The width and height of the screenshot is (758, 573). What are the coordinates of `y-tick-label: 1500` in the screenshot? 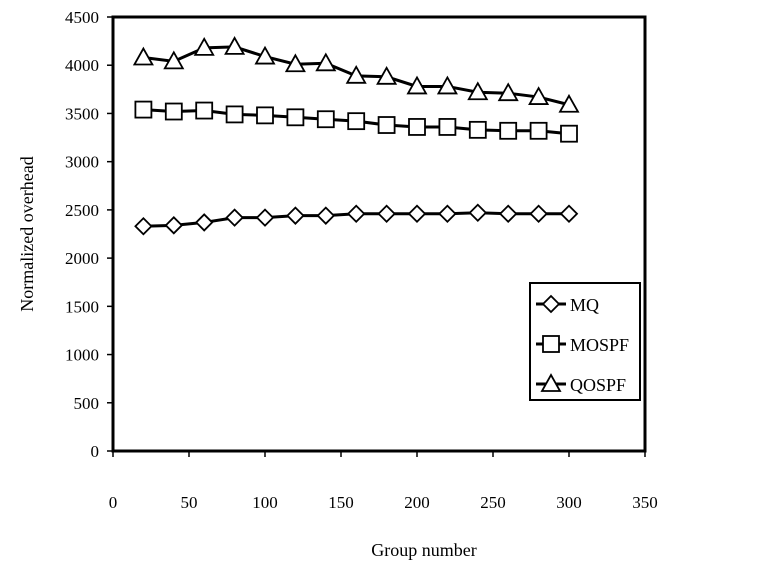 It's located at (82, 306).